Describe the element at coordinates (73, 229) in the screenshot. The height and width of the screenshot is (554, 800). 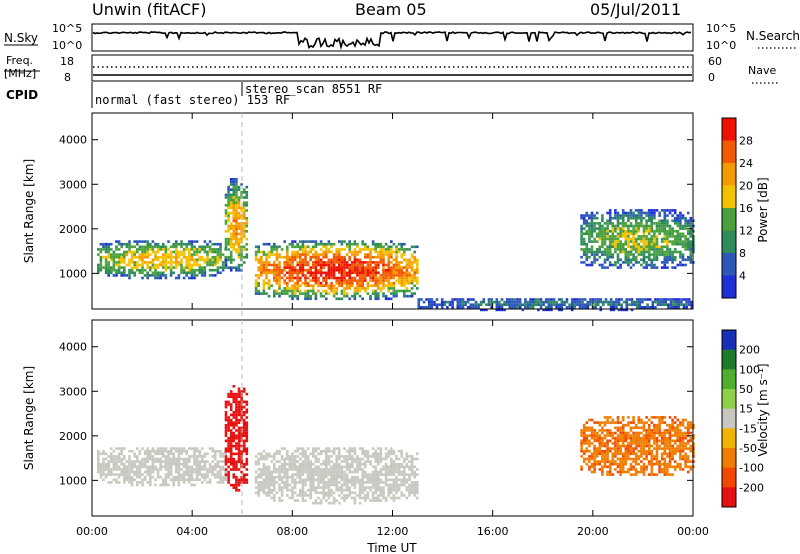
I see `y-tick-label: 2000` at that location.